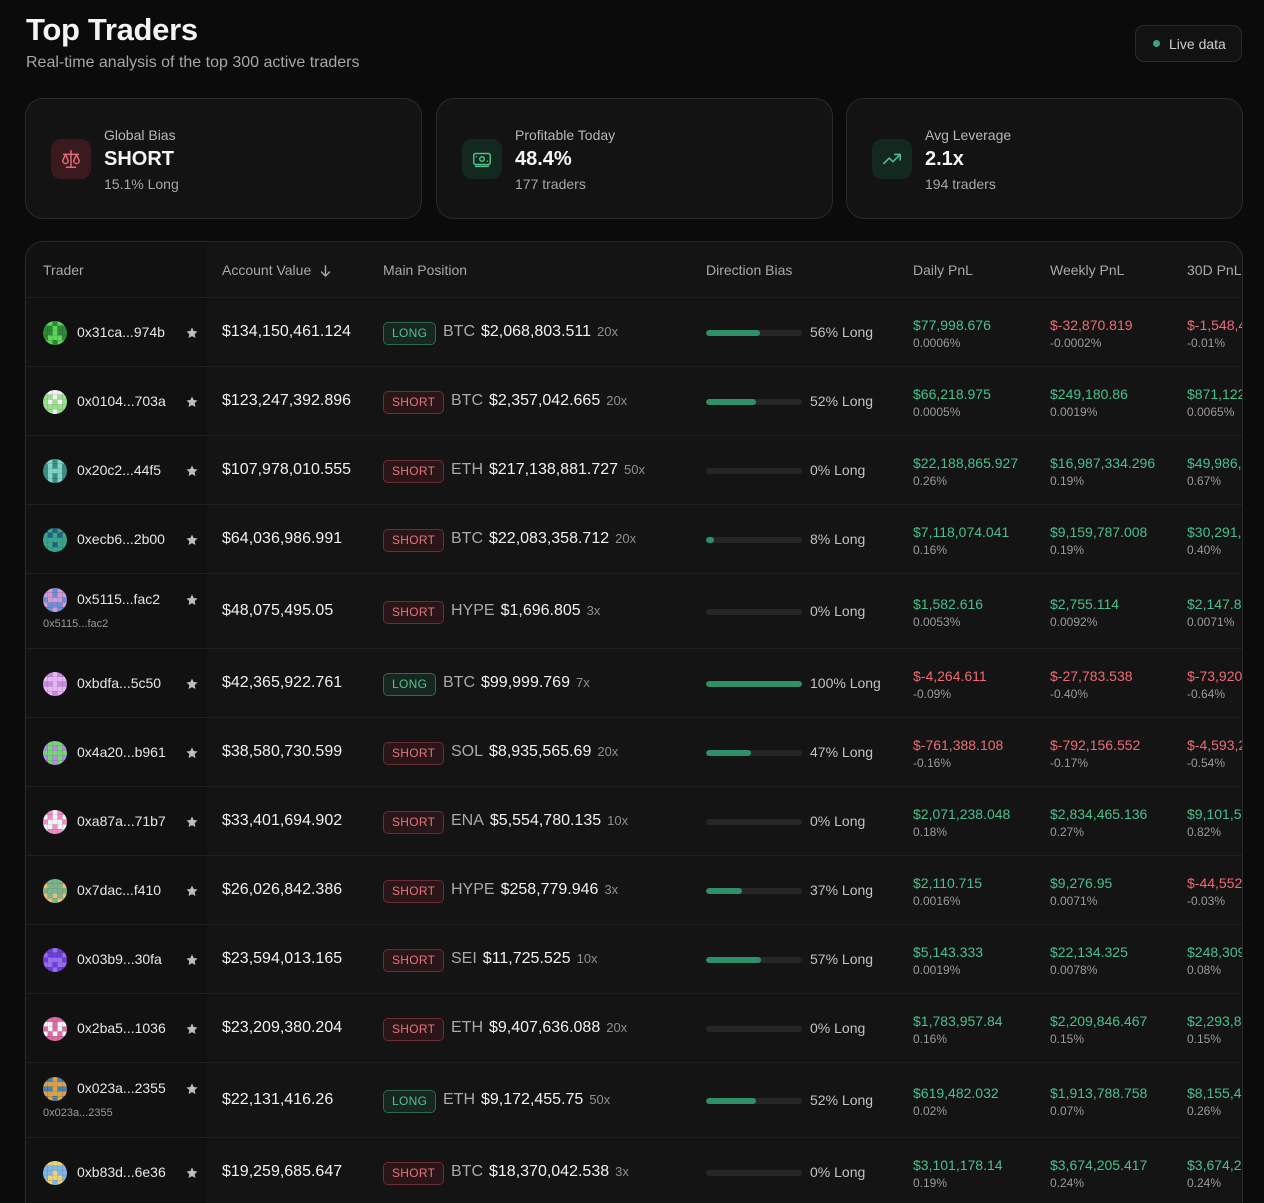 The width and height of the screenshot is (1264, 1203). What do you see at coordinates (1089, 951) in the screenshot?
I see `weekly-pnl-value: $22,134.325` at bounding box center [1089, 951].